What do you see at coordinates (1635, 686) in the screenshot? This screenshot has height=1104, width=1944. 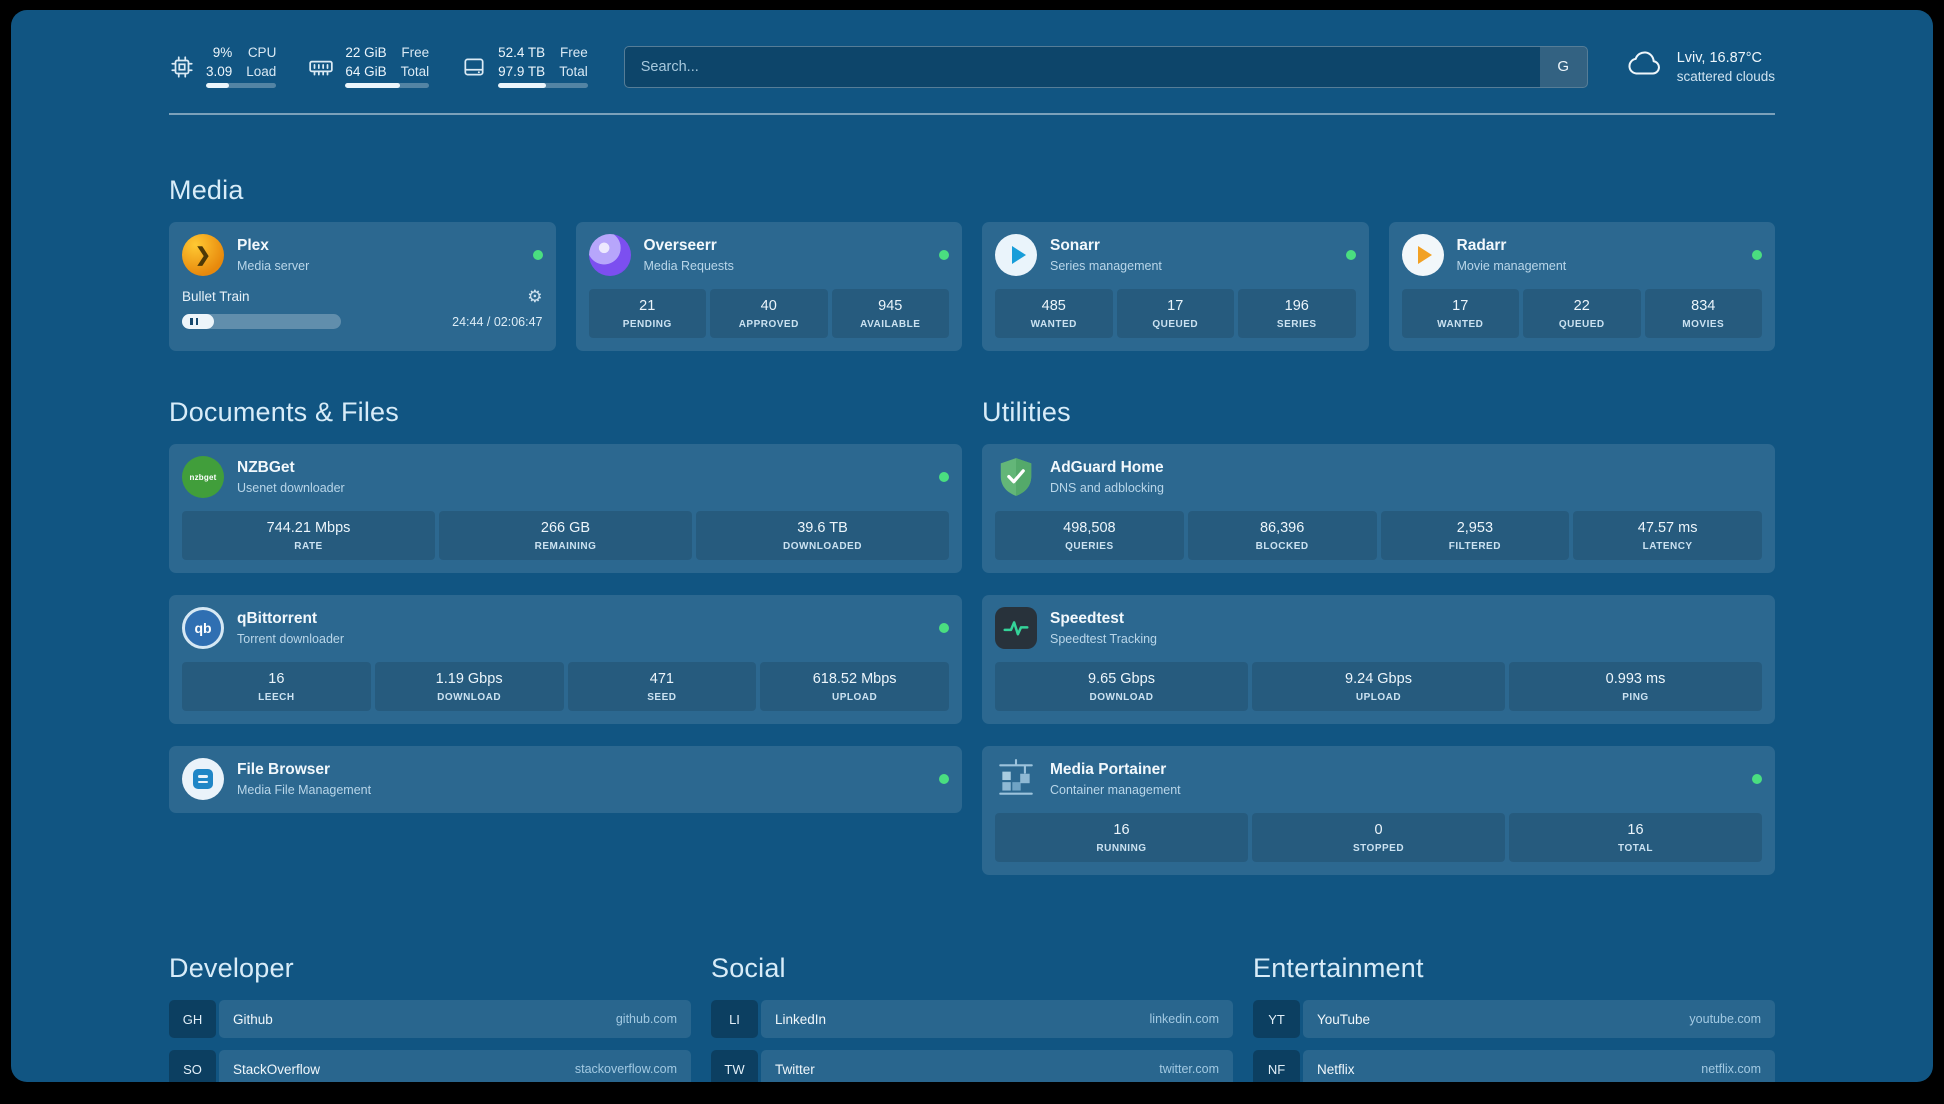 I see `stat-tile: 0.993 ms PING` at bounding box center [1635, 686].